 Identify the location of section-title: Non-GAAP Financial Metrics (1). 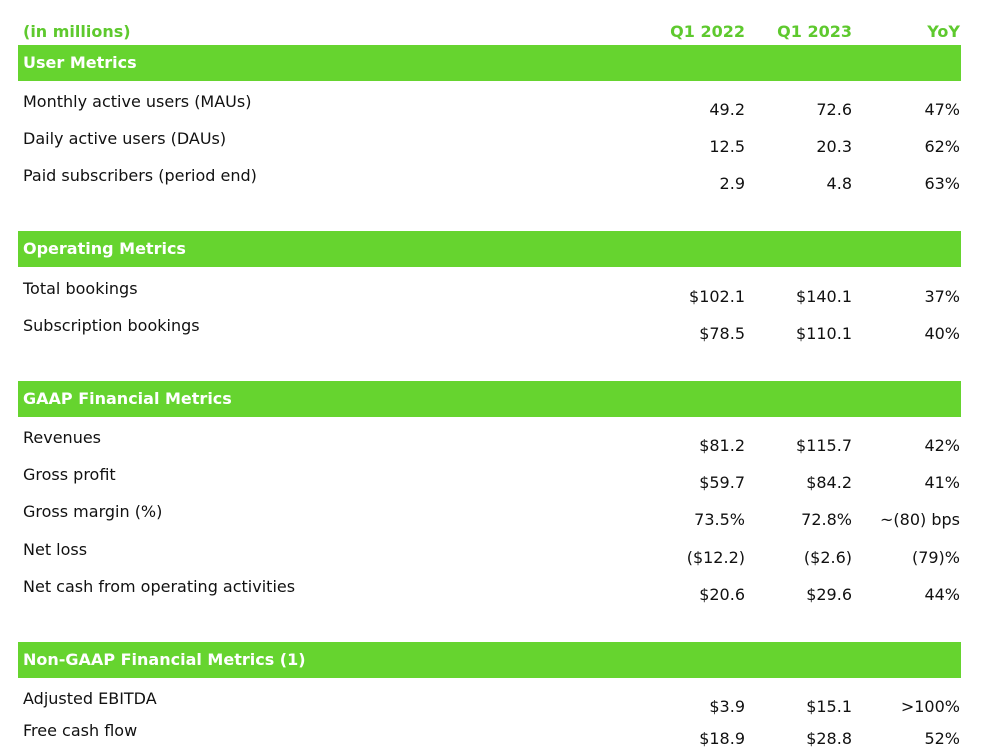
(164, 659).